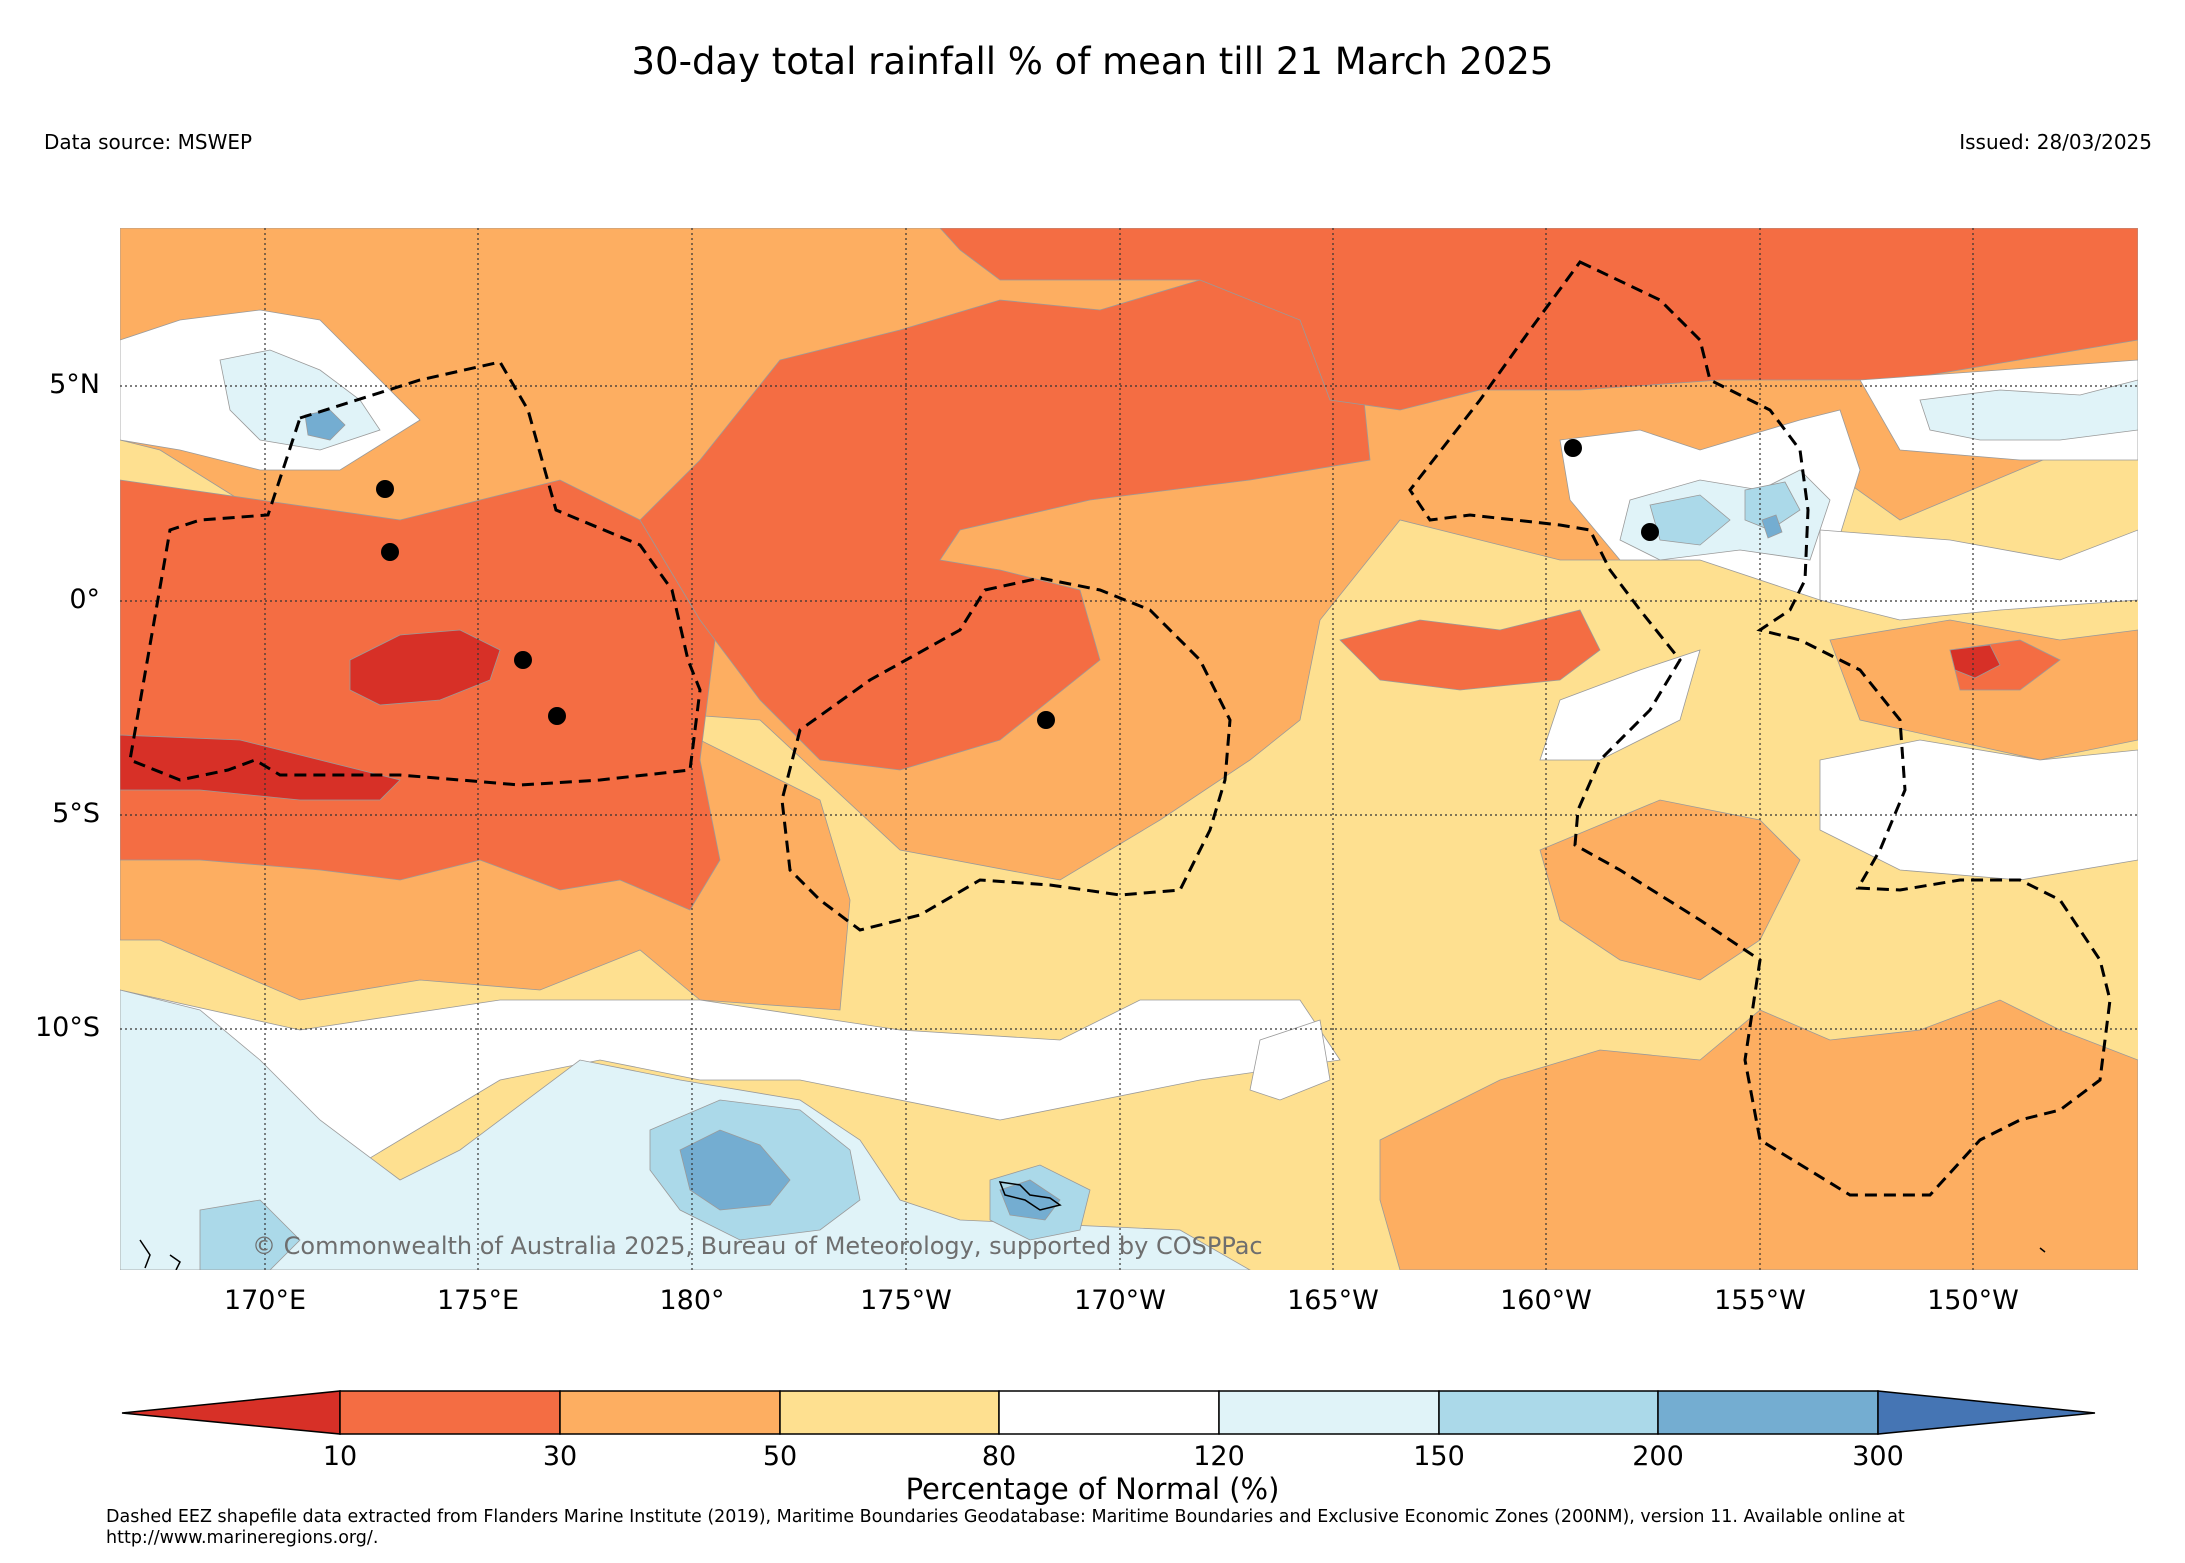 This screenshot has width=2185, height=1563. Describe the element at coordinates (1986, 1412) in the screenshot. I see `colorbar-gt300` at that location.